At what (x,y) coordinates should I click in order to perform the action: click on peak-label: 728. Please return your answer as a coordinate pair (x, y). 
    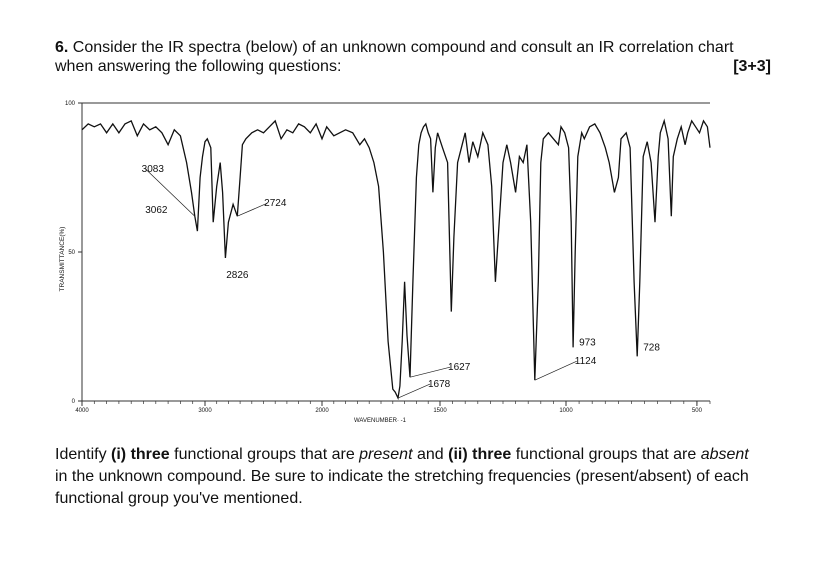
    Looking at the image, I should click on (651, 347).